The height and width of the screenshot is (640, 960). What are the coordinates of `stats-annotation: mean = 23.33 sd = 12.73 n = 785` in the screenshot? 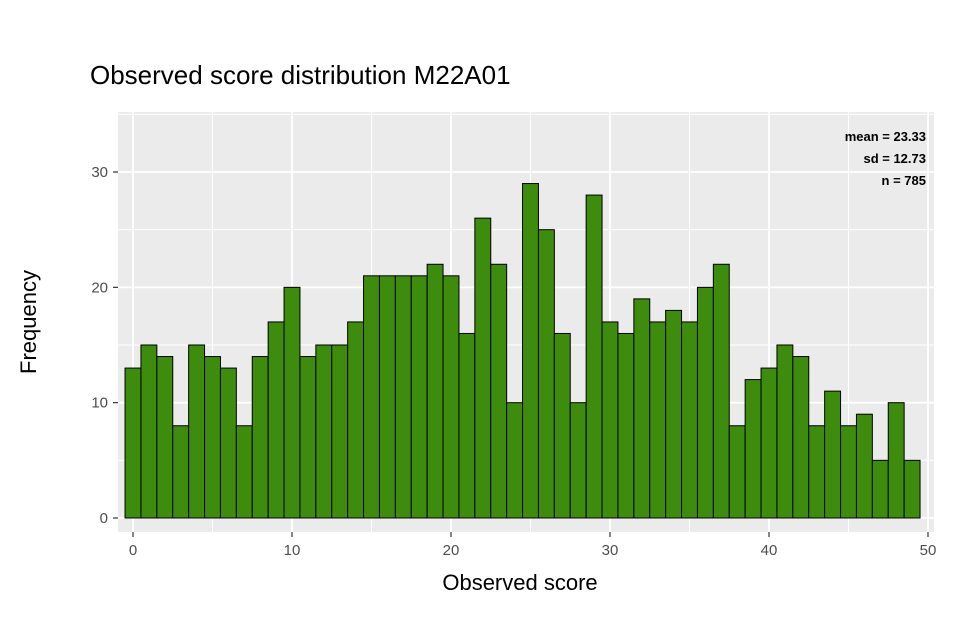 It's located at (885, 158).